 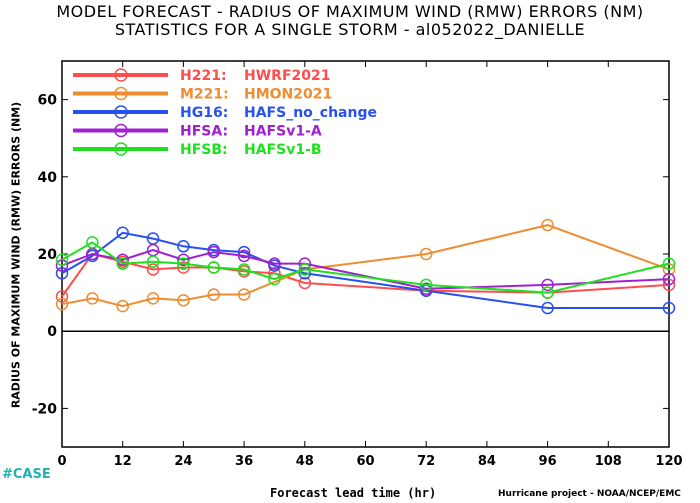 What do you see at coordinates (244, 461) in the screenshot?
I see `x-tick-label: 36` at bounding box center [244, 461].